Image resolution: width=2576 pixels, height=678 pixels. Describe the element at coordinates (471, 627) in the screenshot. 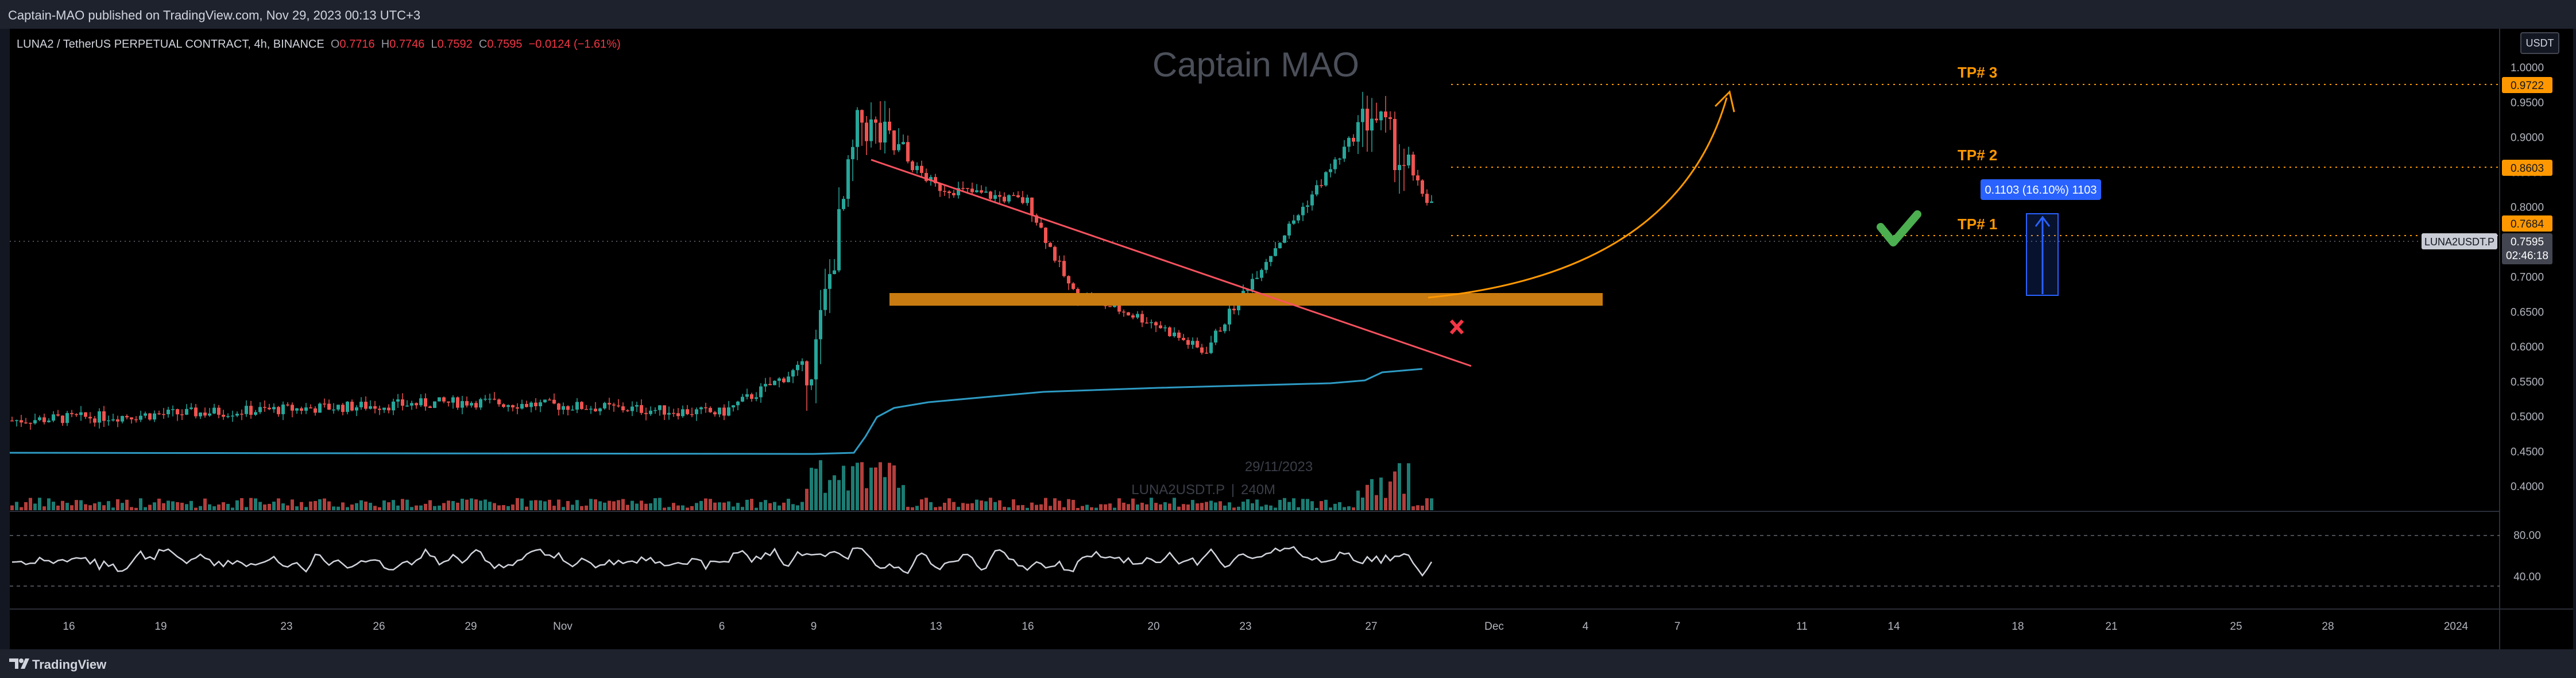

I see `time-tick: 29` at that location.